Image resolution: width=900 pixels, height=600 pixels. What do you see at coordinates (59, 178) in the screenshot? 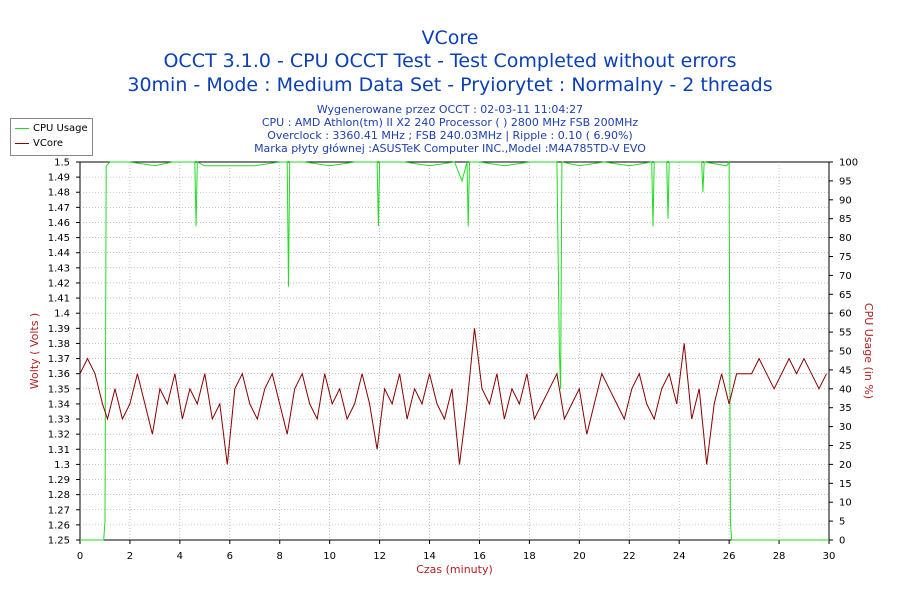
I see `y-tick-label: 1.49` at bounding box center [59, 178].